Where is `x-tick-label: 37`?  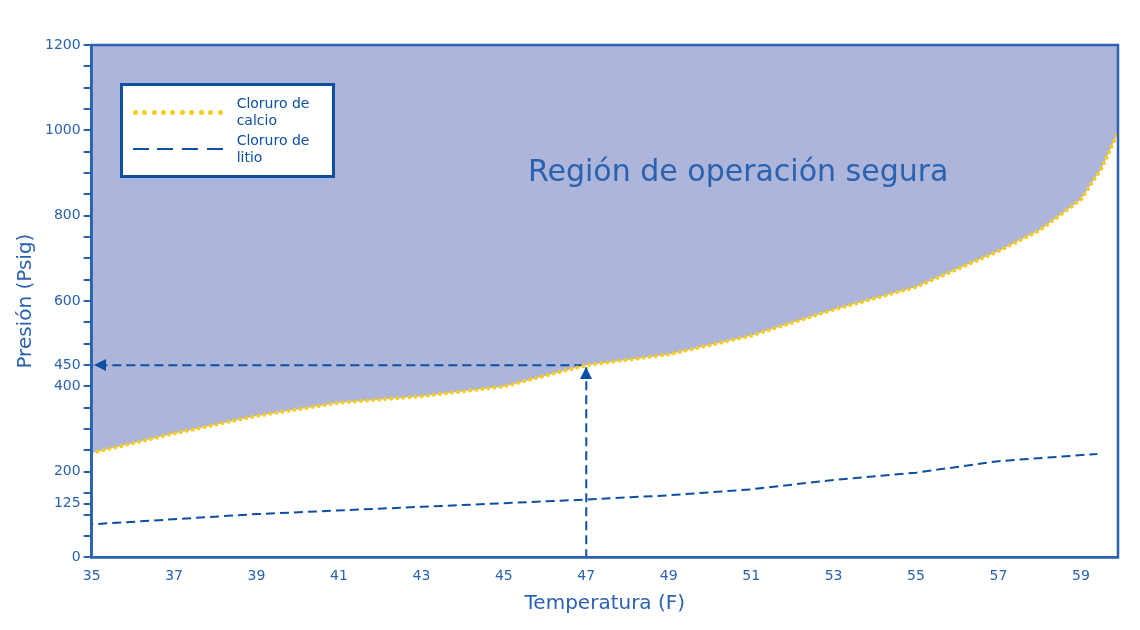
x-tick-label: 37 is located at coordinates (174, 575).